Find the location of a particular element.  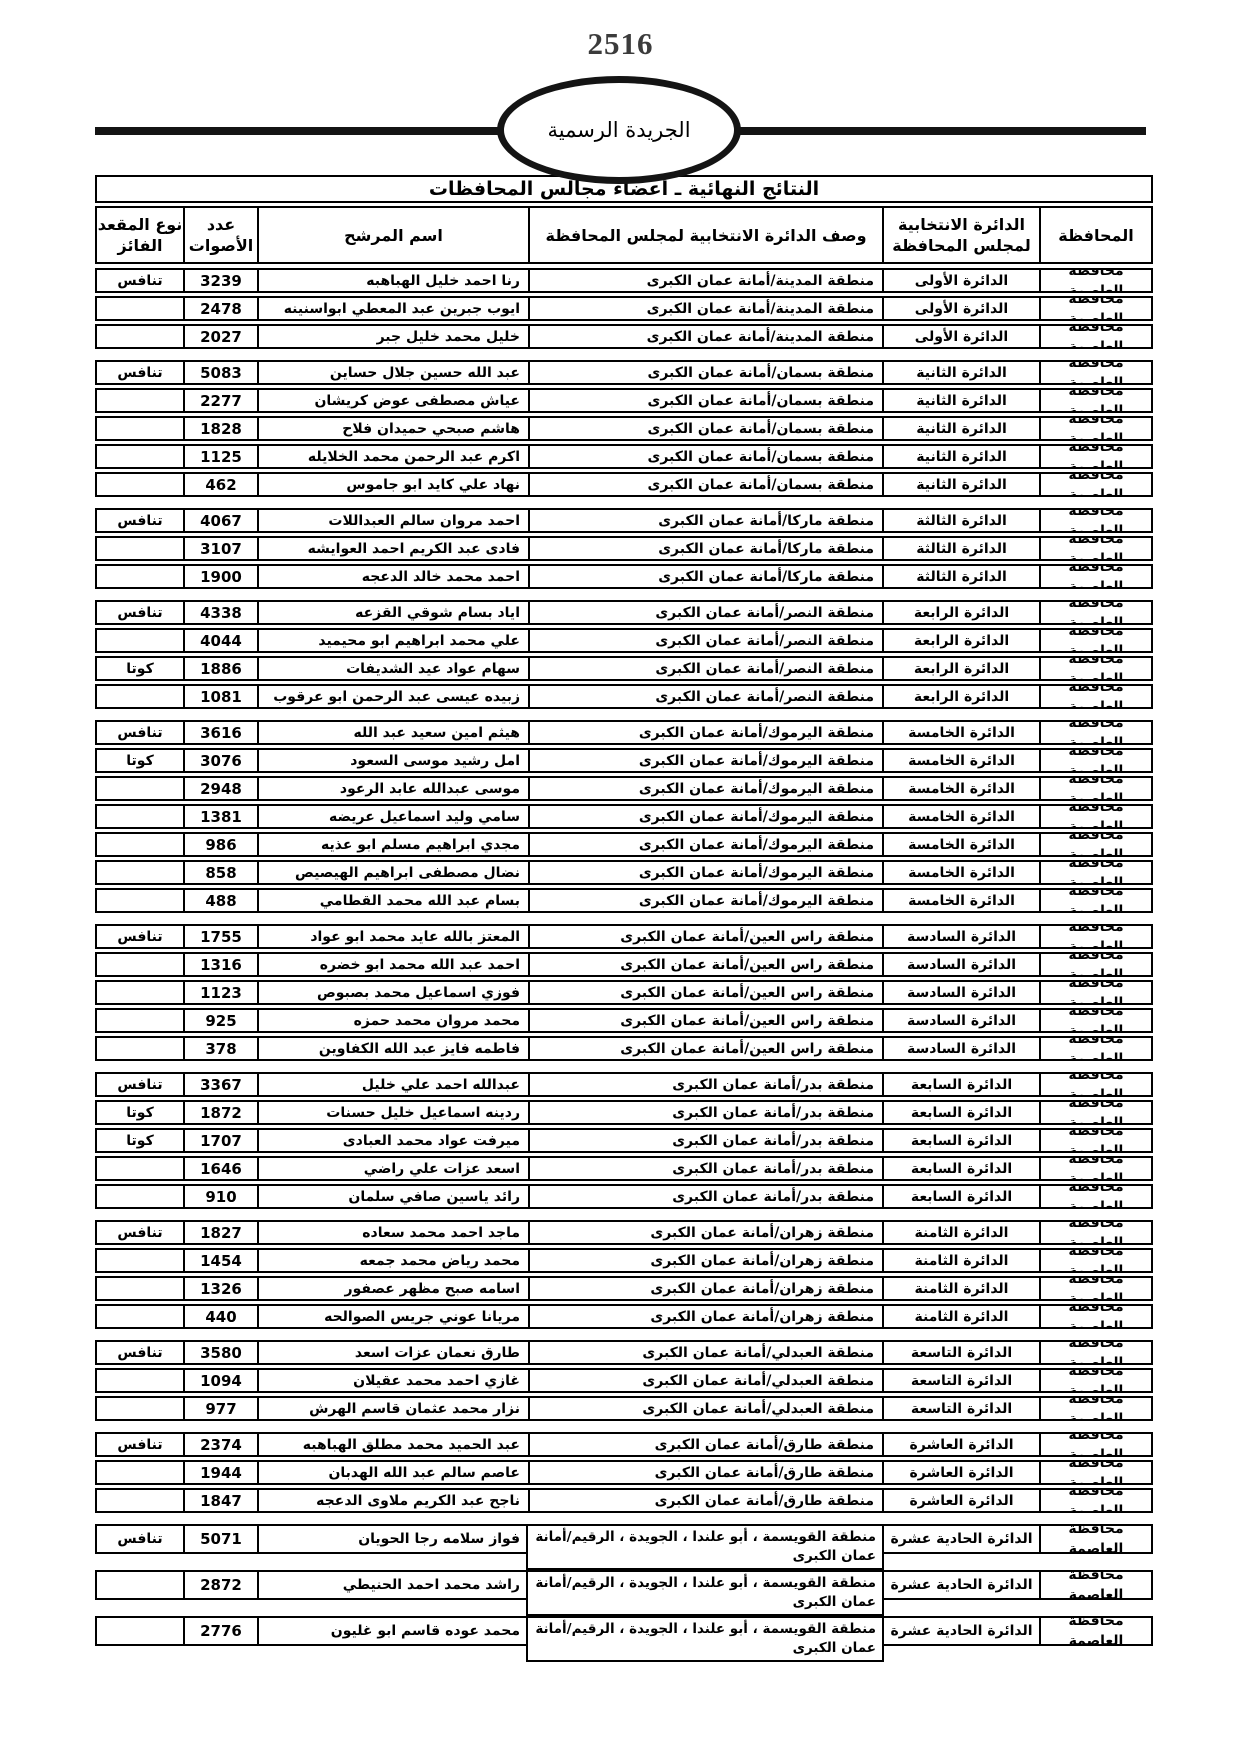

cell-candidate-name: خليل محمد خليل جبر is located at coordinates (392, 336).